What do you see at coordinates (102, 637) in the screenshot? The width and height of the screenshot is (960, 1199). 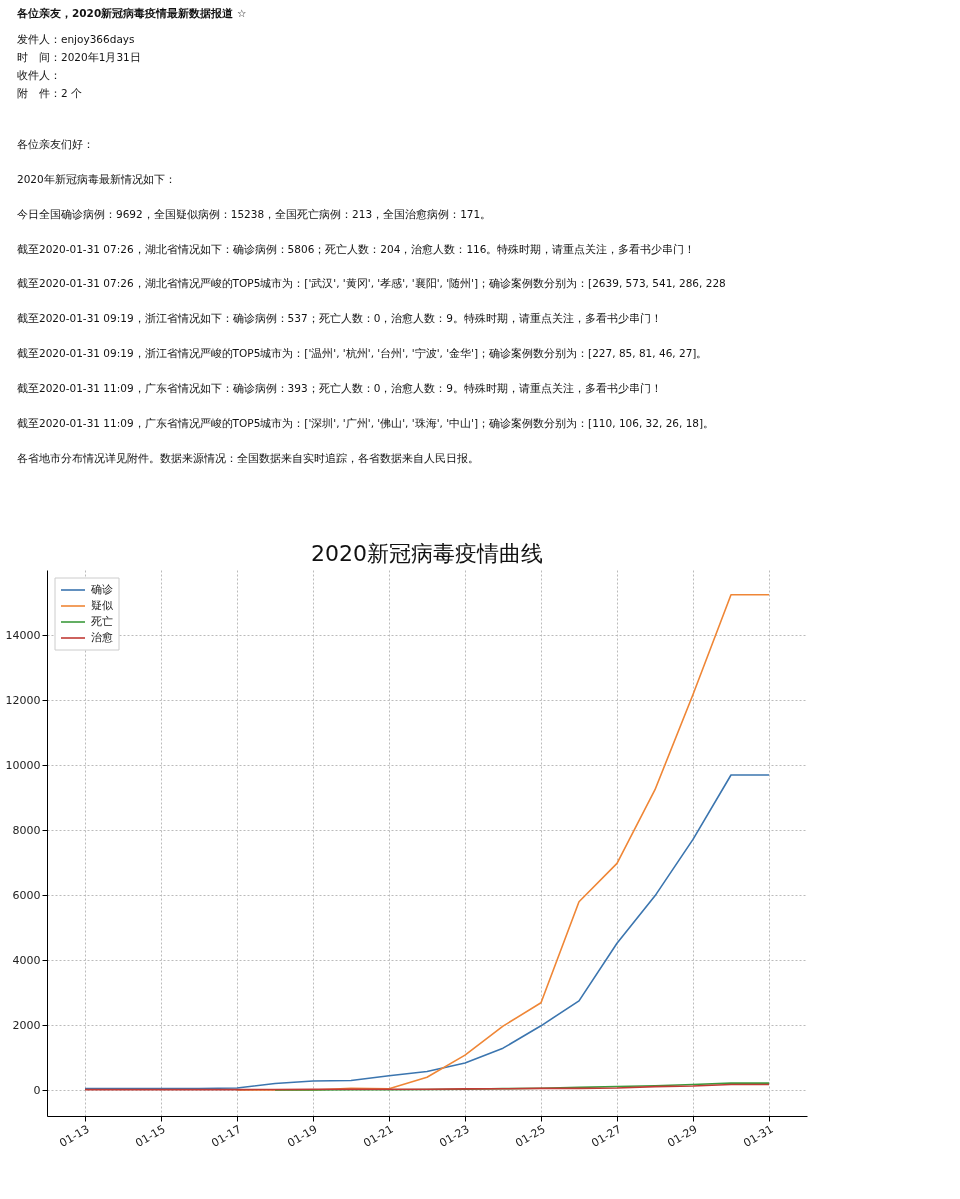 I see `legend-label: 治愈` at bounding box center [102, 637].